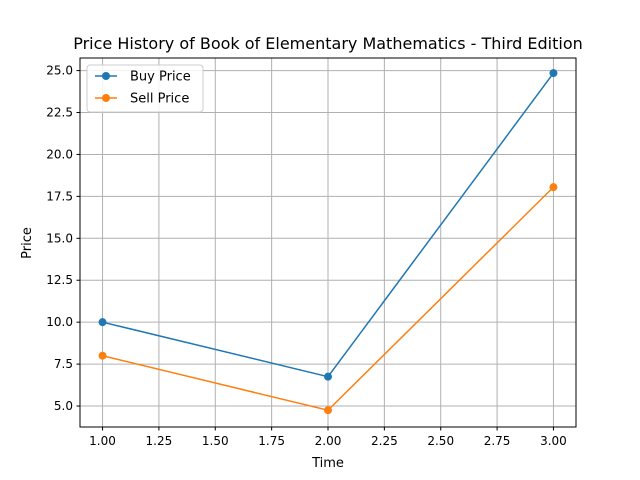 Image resolution: width=640 pixels, height=480 pixels. Describe the element at coordinates (102, 441) in the screenshot. I see `x-tick-label: 1.00` at that location.